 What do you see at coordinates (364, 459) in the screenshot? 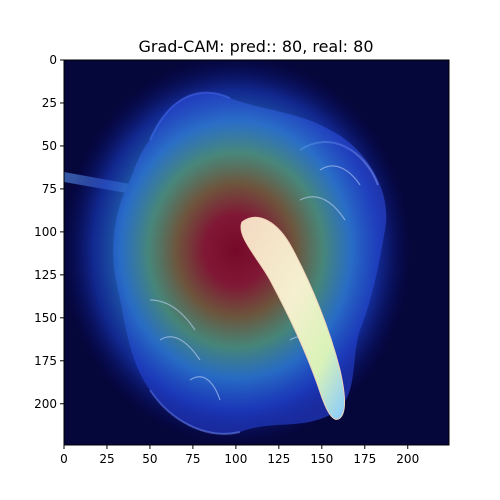
I see `x-tick-label: 175` at bounding box center [364, 459].